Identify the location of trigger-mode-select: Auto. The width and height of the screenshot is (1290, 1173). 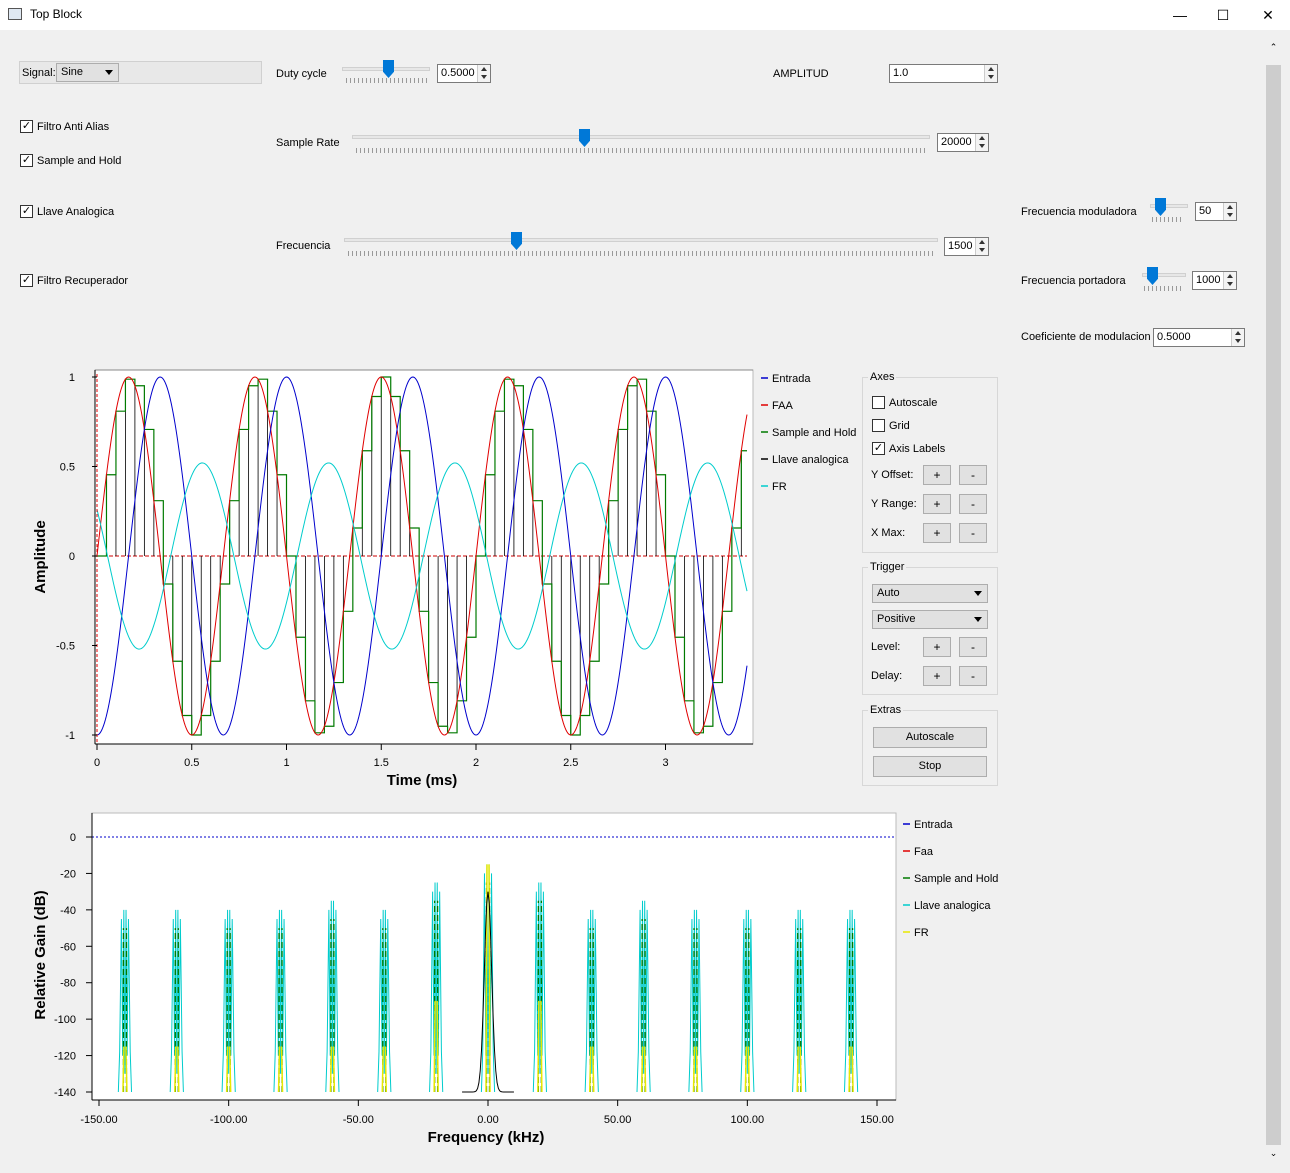
(930, 593).